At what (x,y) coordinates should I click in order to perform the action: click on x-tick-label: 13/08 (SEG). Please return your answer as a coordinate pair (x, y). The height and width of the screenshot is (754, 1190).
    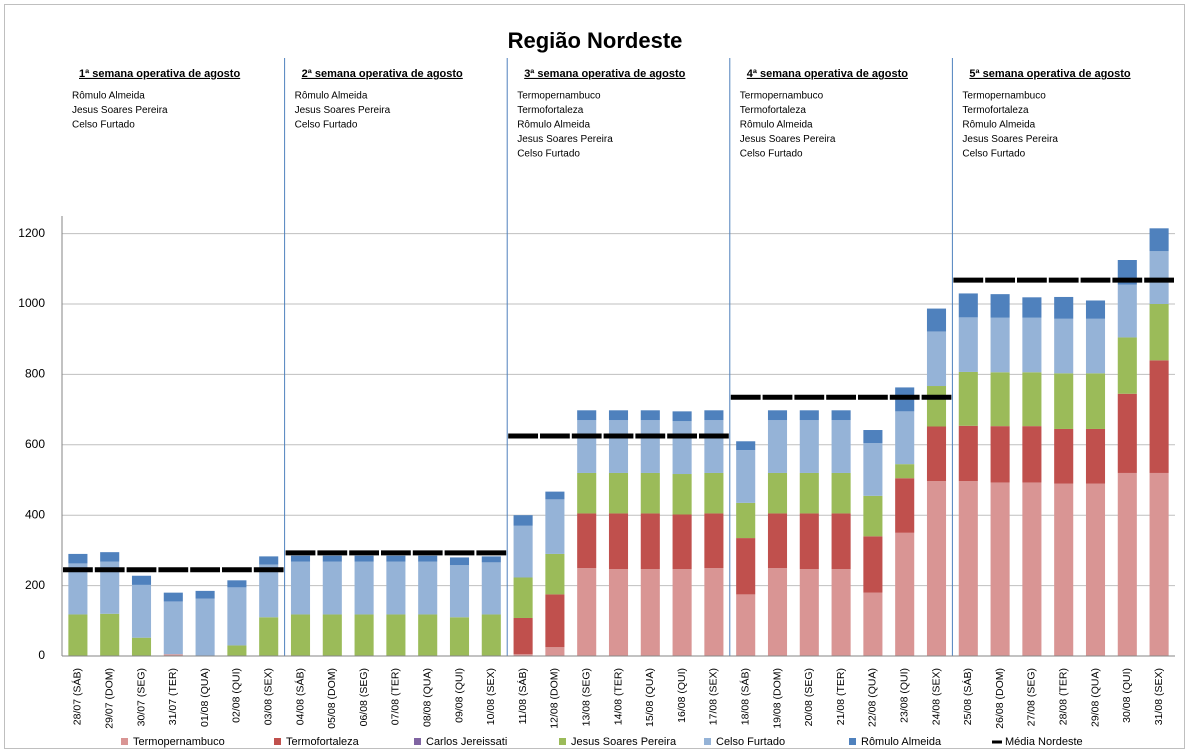
    Looking at the image, I should click on (586, 697).